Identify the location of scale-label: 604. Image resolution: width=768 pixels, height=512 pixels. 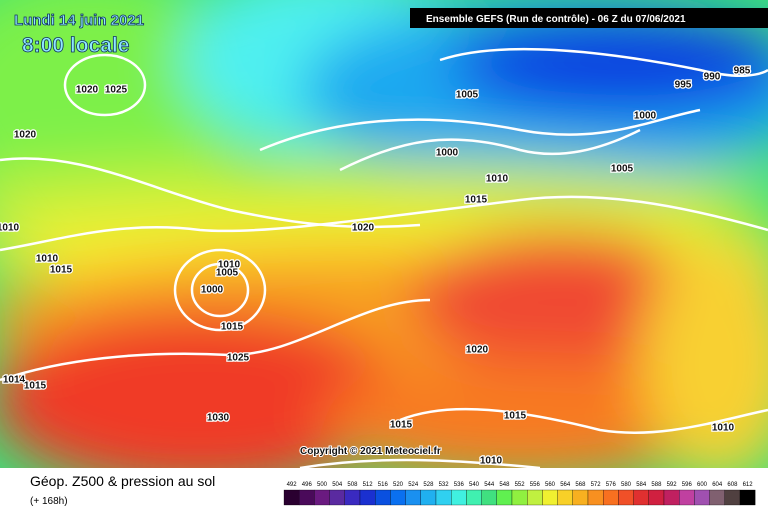
(717, 485).